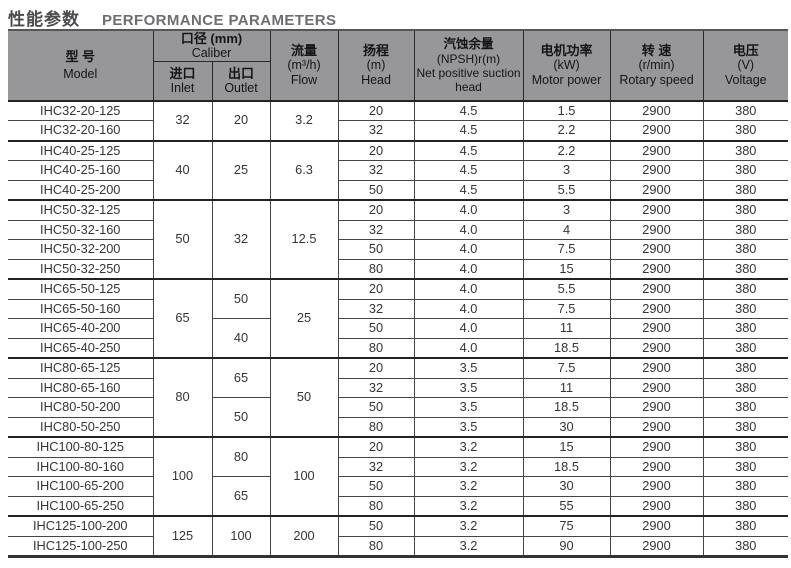 This screenshot has height=568, width=791. What do you see at coordinates (81, 387) in the screenshot?
I see `model-cell: IHC80-65-160` at bounding box center [81, 387].